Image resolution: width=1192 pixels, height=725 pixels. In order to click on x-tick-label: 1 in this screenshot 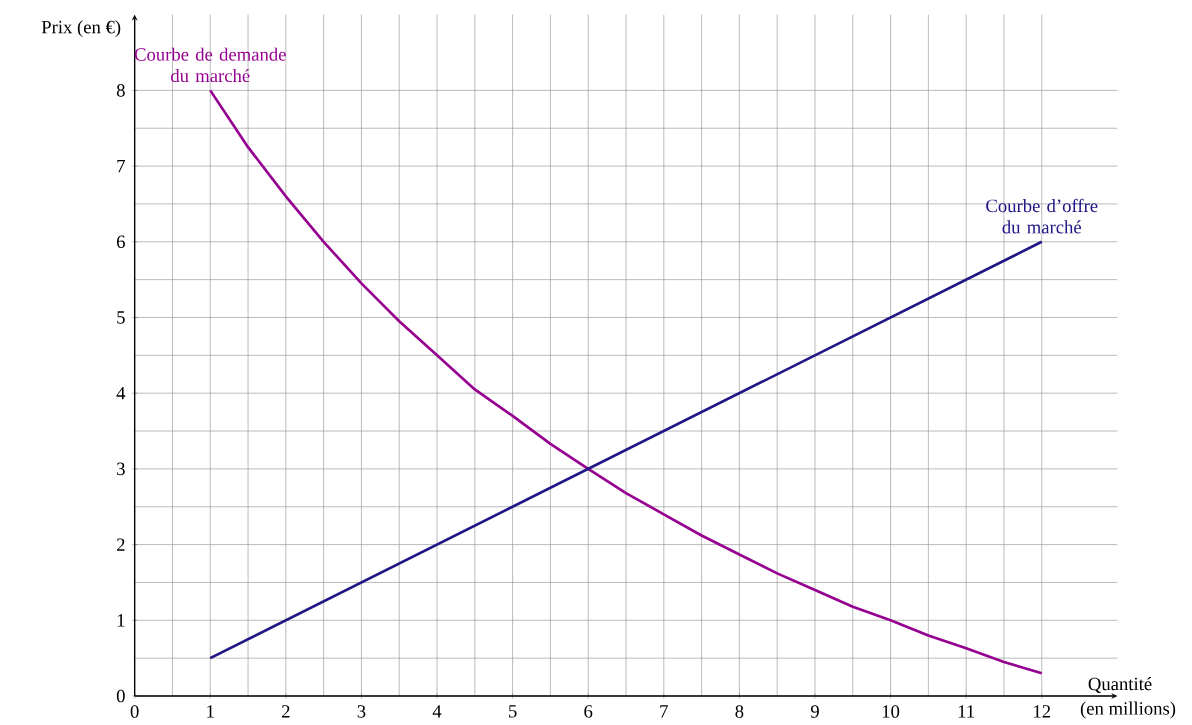, I will do `click(210, 711)`.